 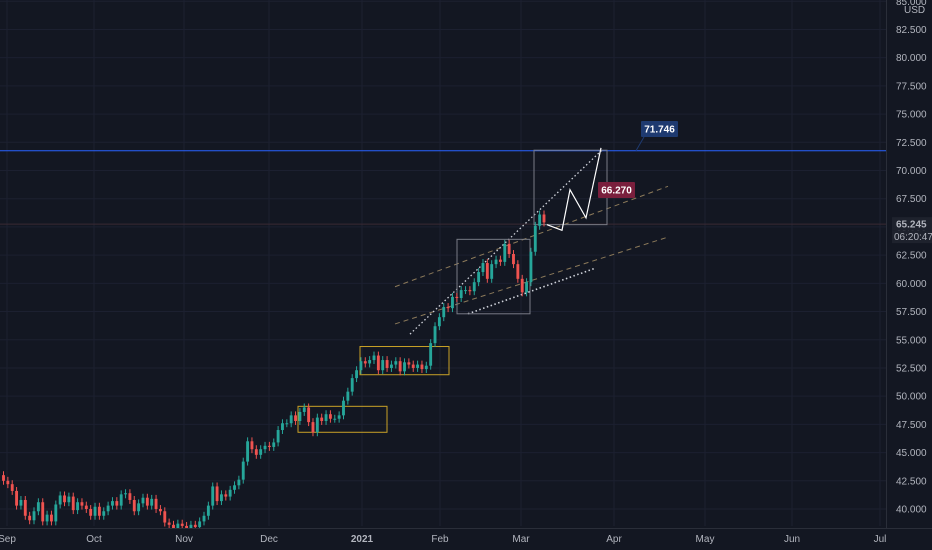 What do you see at coordinates (616, 191) in the screenshot?
I see `mid-target-label: 66.270` at bounding box center [616, 191].